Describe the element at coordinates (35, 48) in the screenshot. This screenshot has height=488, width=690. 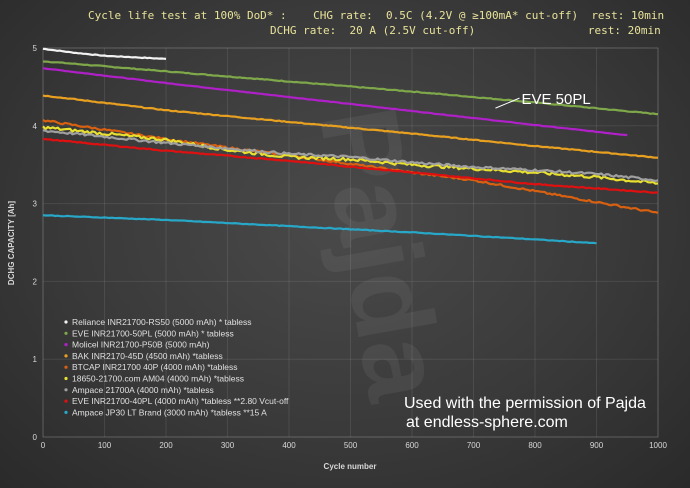
I see `y-tick-label: 5` at that location.